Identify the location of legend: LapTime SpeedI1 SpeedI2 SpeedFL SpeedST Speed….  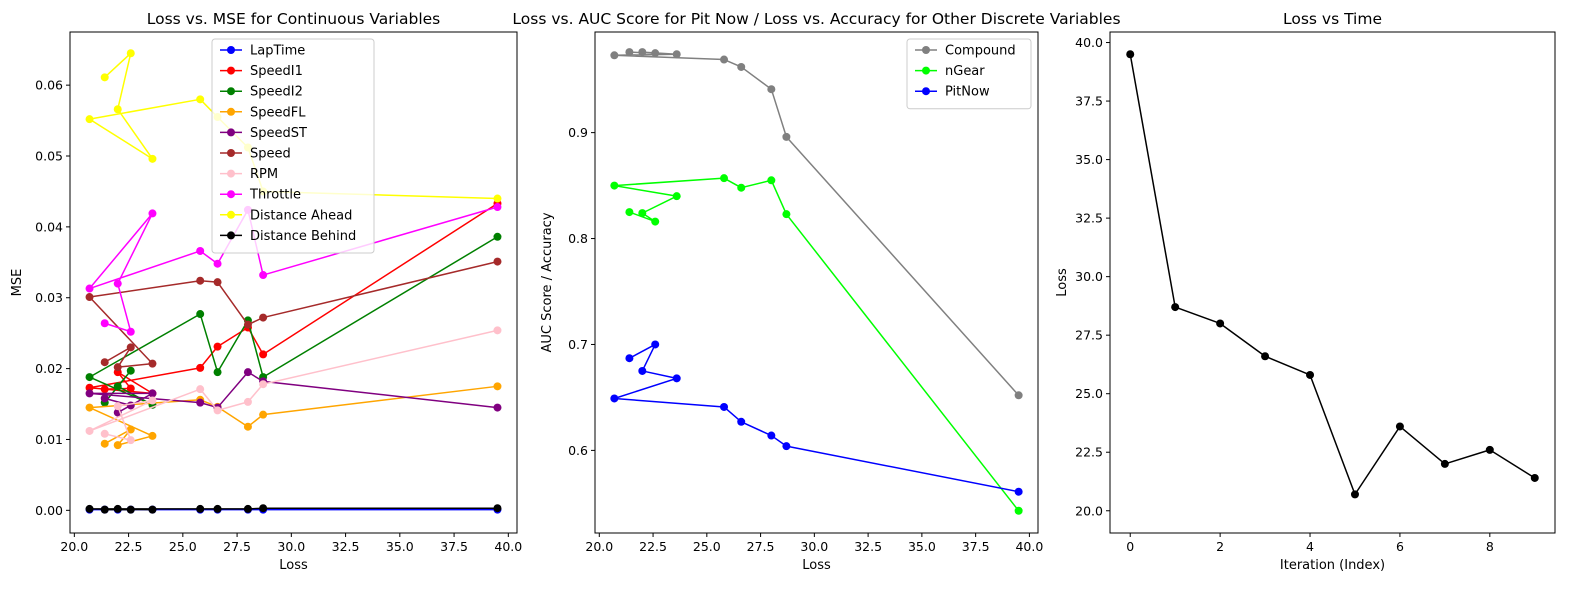
(293, 146).